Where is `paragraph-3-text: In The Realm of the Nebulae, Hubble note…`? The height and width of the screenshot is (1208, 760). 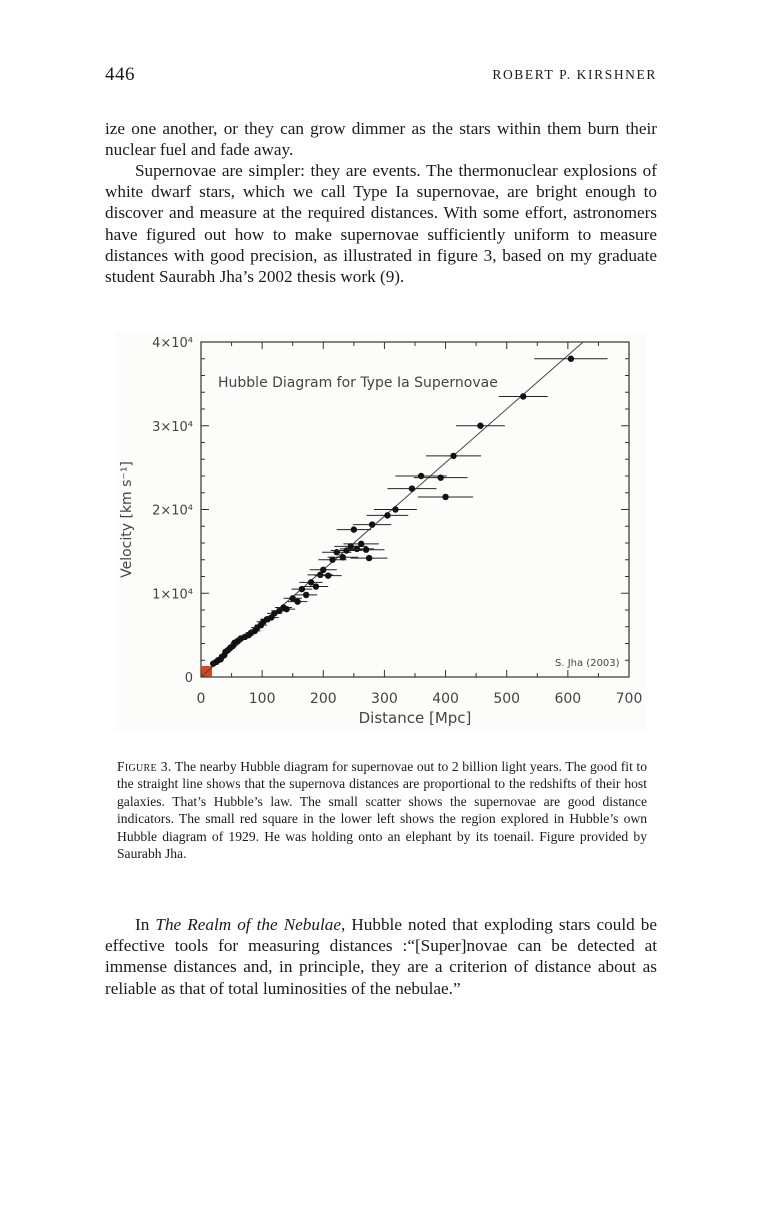
paragraph-3-text: In The Realm of the Nebulae, Hubble note… is located at coordinates (381, 956).